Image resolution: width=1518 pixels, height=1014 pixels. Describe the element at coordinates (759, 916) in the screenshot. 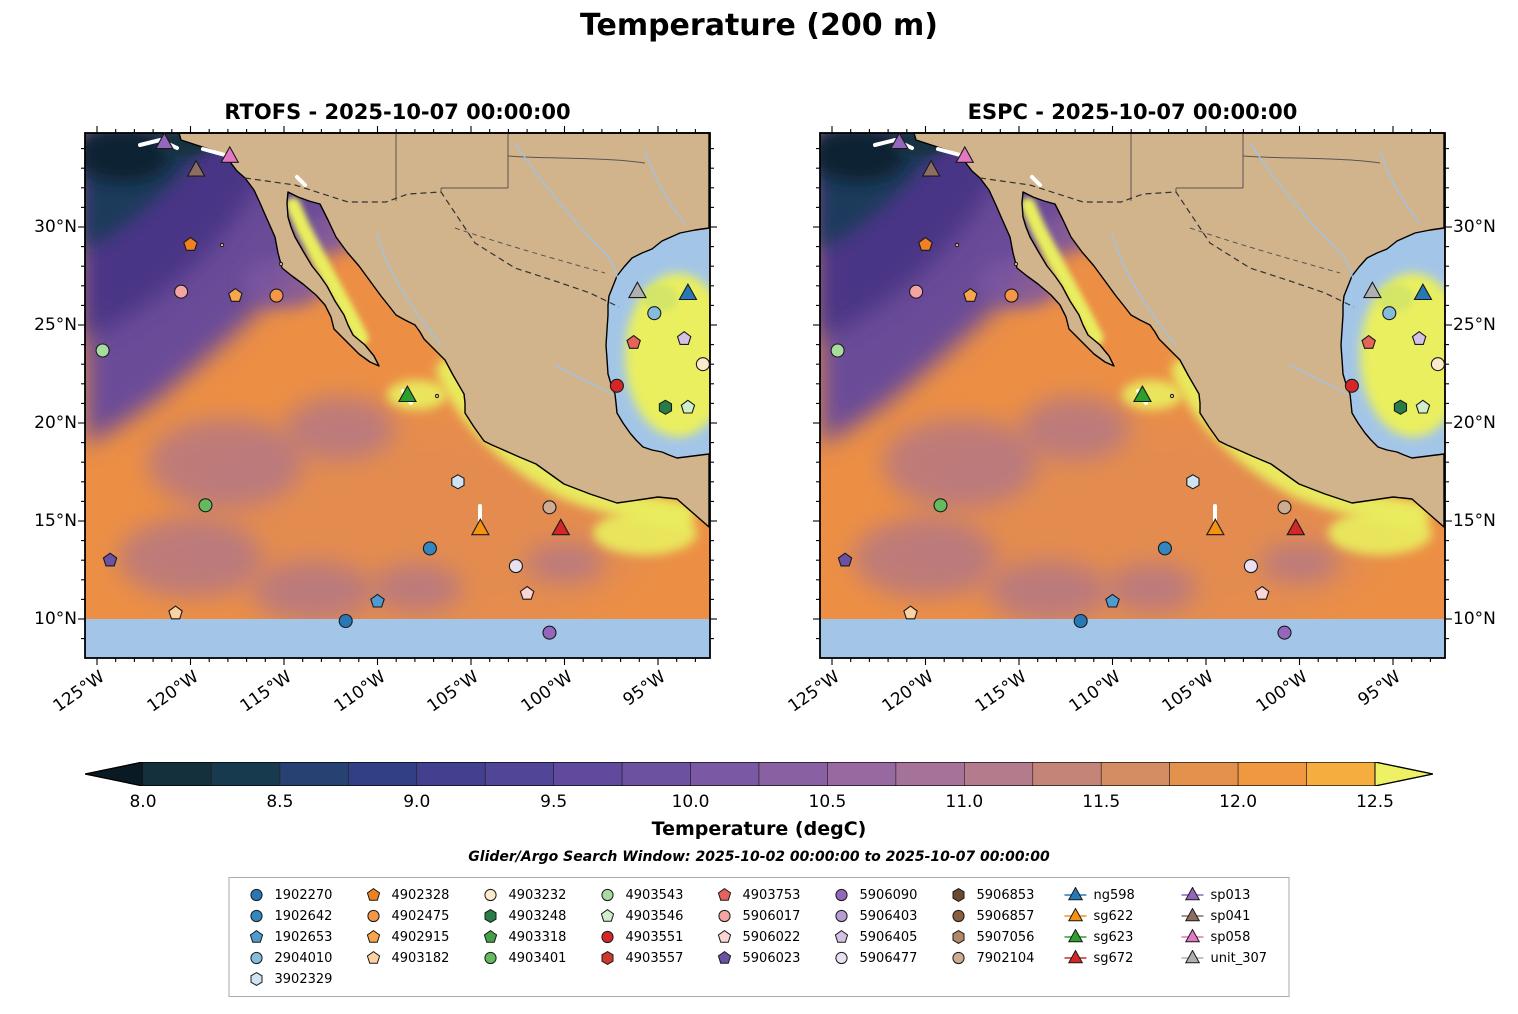

I see `legend-entry-5906017: 5906017` at that location.